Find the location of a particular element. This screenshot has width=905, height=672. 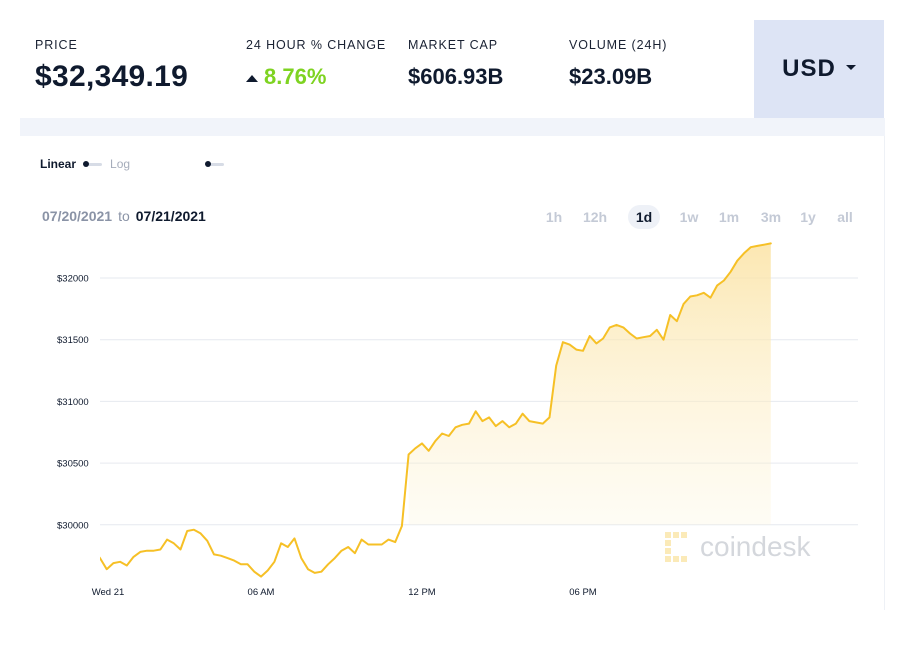

date-range: 07/20/2021 to 07/21/2021 is located at coordinates (124, 216).